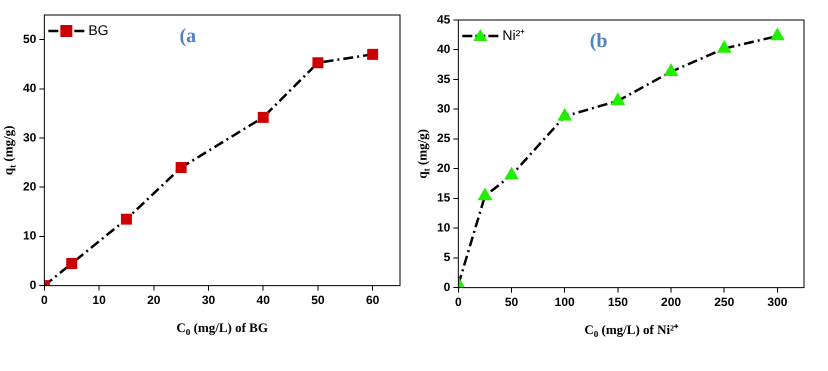 The image size is (828, 371). Describe the element at coordinates (99, 300) in the screenshot. I see `x-tick-label: 10` at that location.